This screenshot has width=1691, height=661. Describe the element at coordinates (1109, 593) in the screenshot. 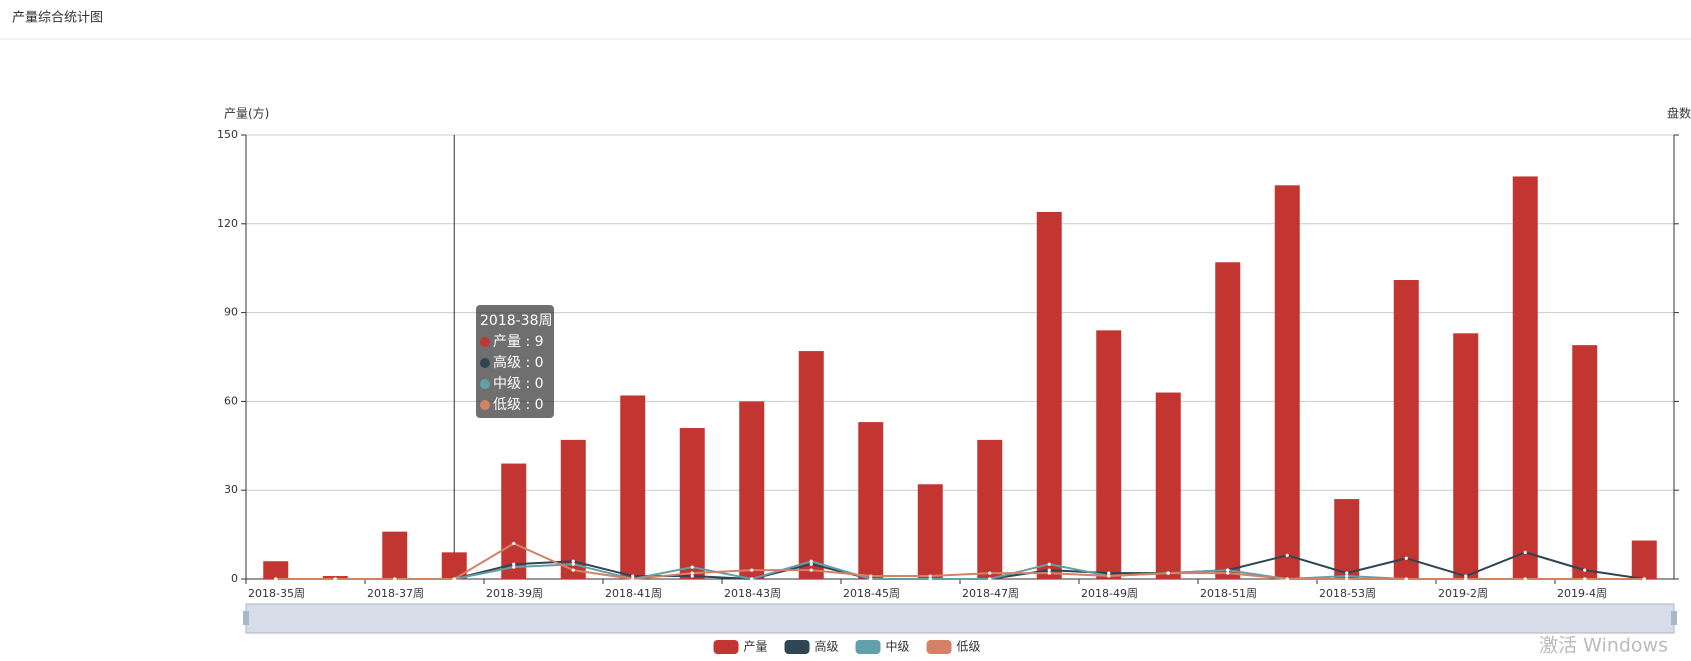

I see `x-tick-label: 2018-49周` at that location.